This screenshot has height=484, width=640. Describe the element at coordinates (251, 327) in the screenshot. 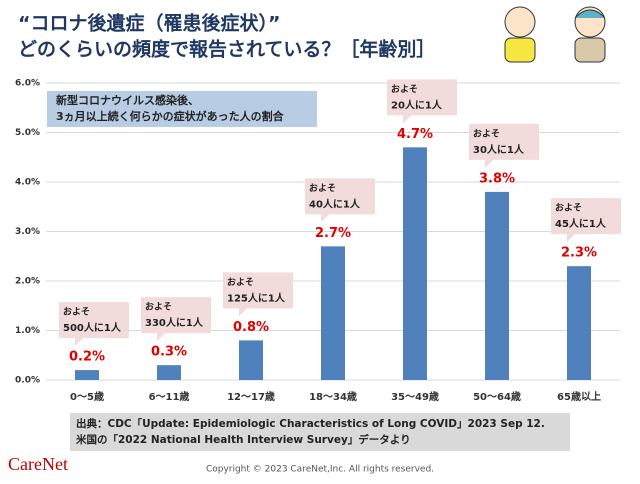

I see `value-label: 0.8%` at that location.